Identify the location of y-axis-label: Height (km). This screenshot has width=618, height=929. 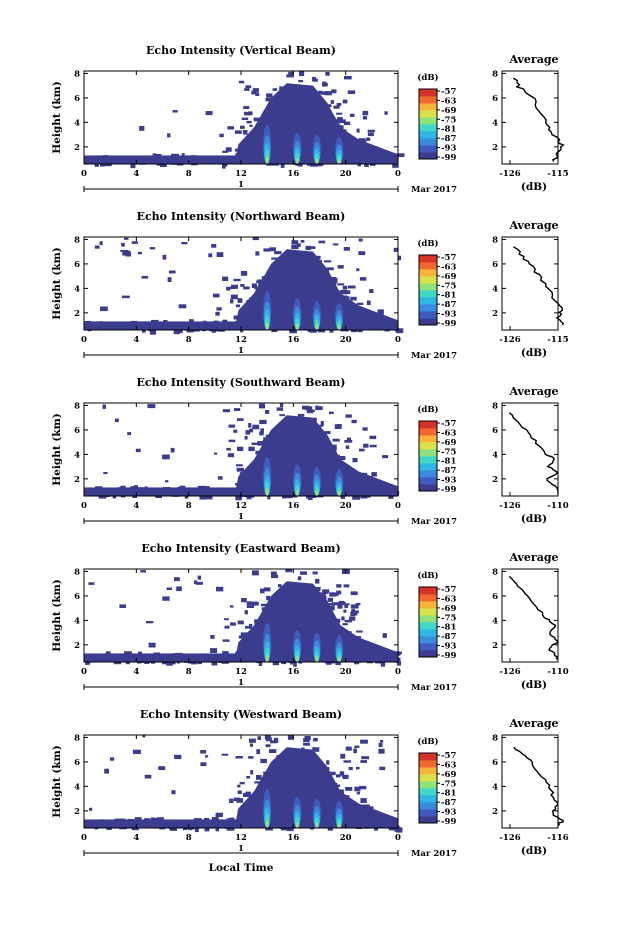
(57, 117).